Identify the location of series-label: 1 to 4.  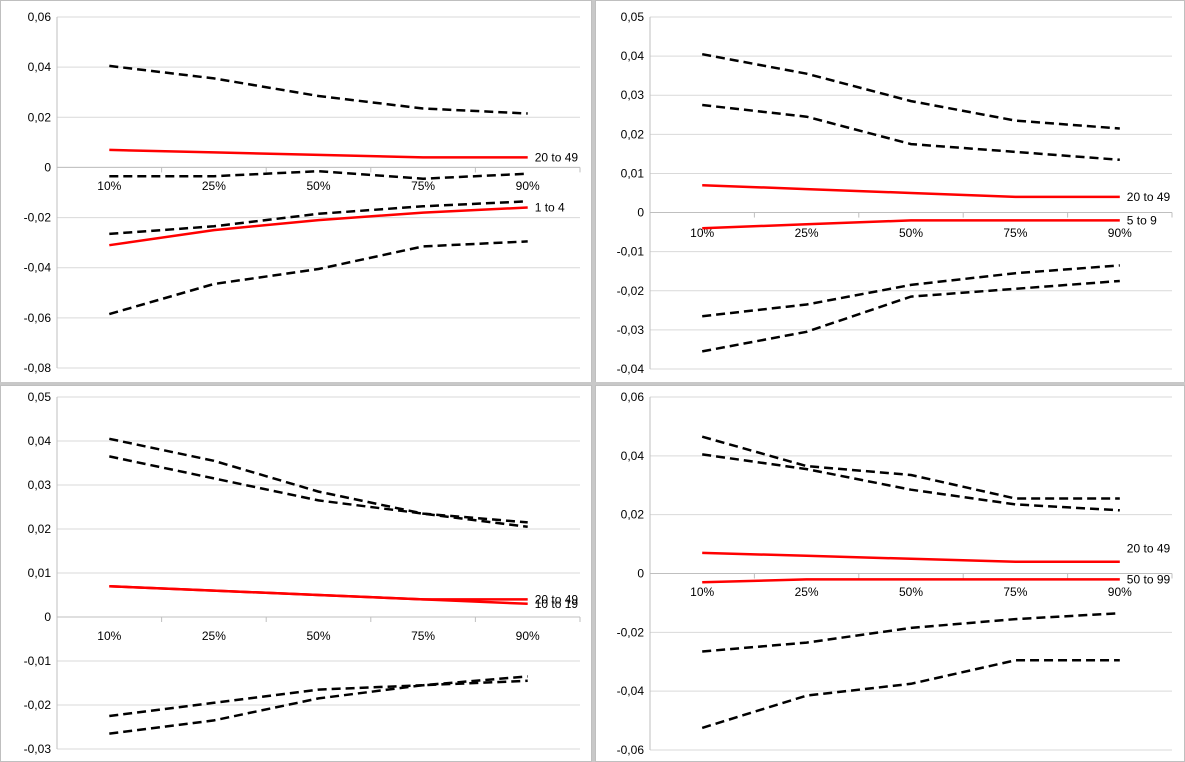
(550, 208).